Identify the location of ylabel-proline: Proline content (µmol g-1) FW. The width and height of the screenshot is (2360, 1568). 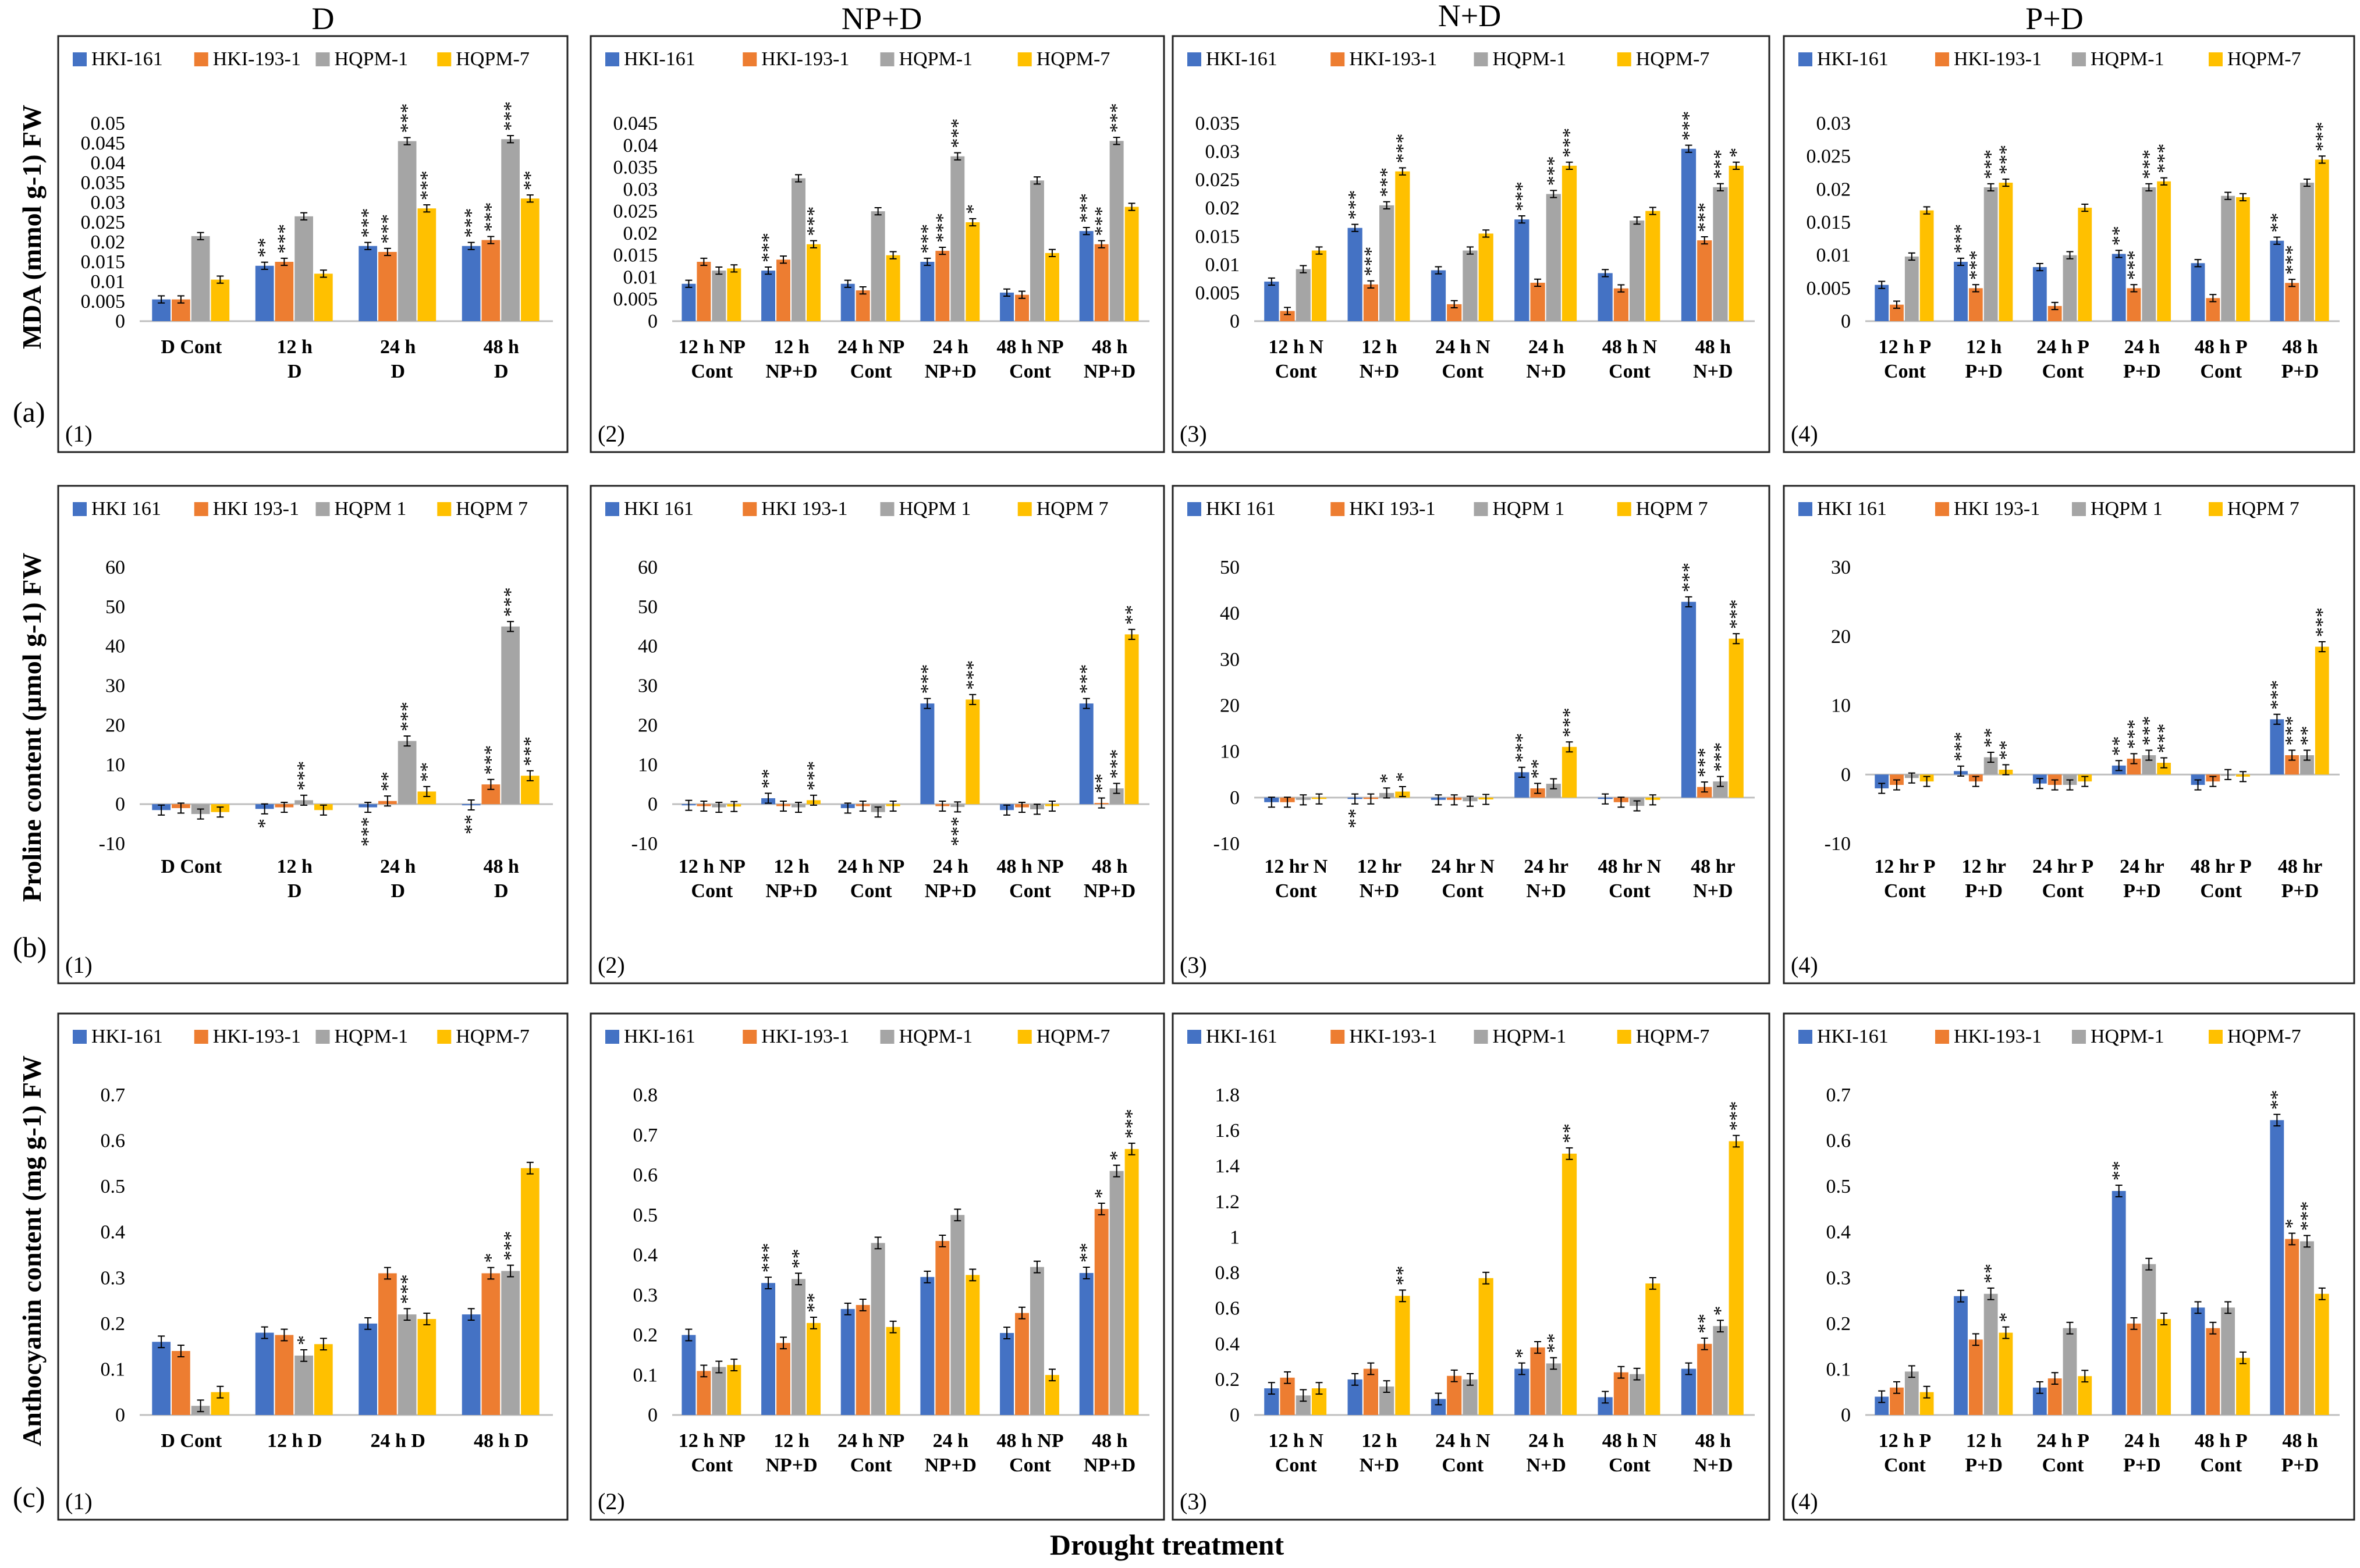
(32, 727).